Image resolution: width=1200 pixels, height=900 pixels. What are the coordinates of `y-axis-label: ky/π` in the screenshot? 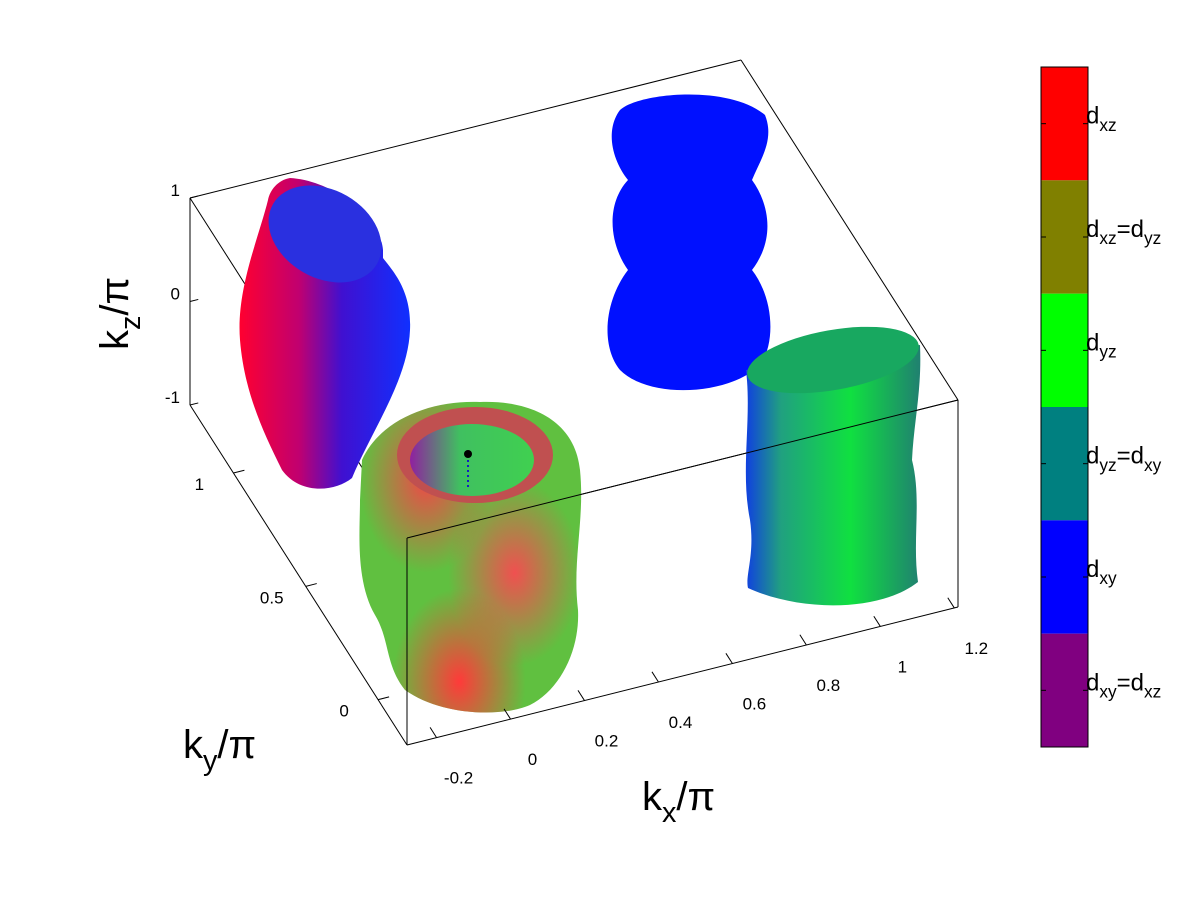 It's located at (219, 750).